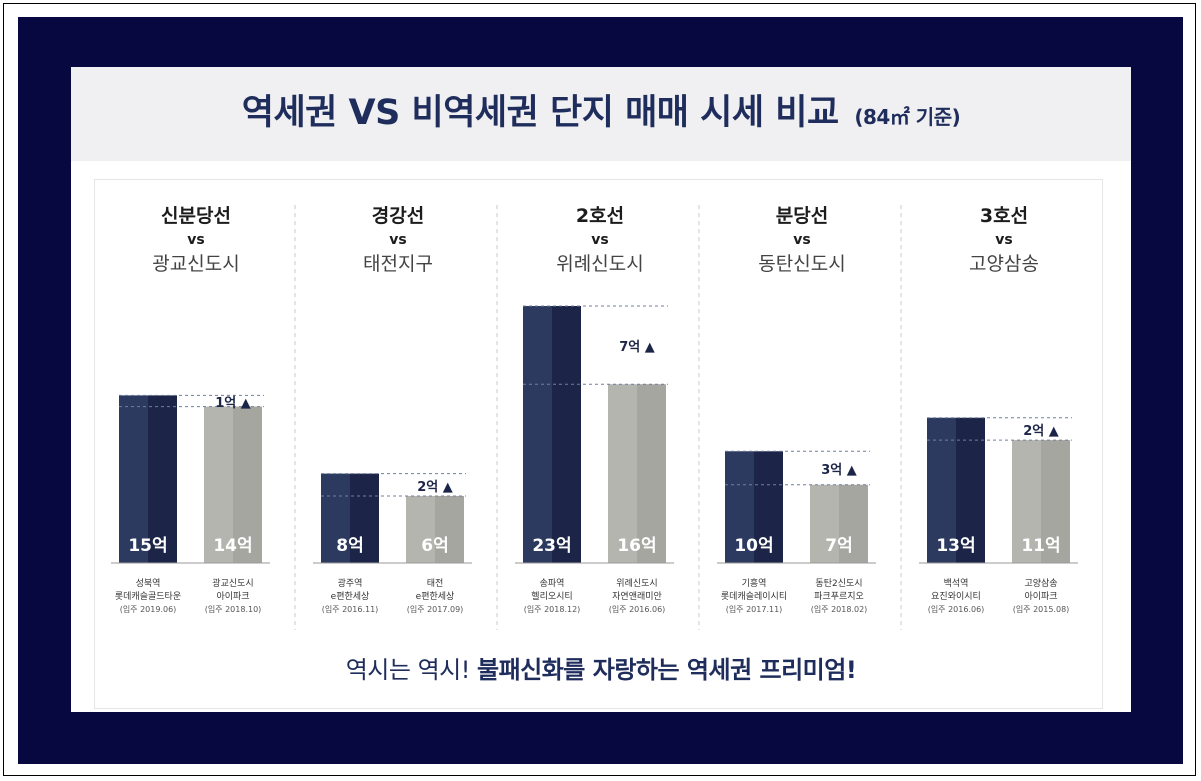 The height and width of the screenshot is (781, 1201). I want to click on station-caption-complex: 헬리오시티, so click(551, 596).